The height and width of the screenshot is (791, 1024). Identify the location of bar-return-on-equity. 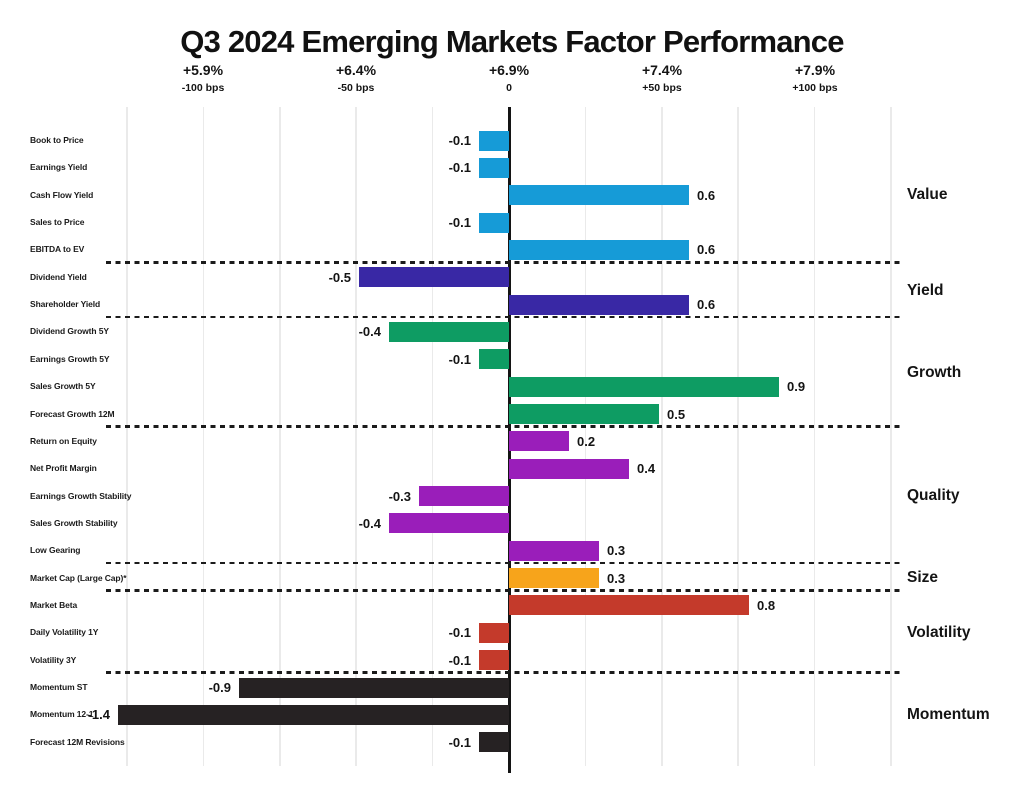
(539, 441).